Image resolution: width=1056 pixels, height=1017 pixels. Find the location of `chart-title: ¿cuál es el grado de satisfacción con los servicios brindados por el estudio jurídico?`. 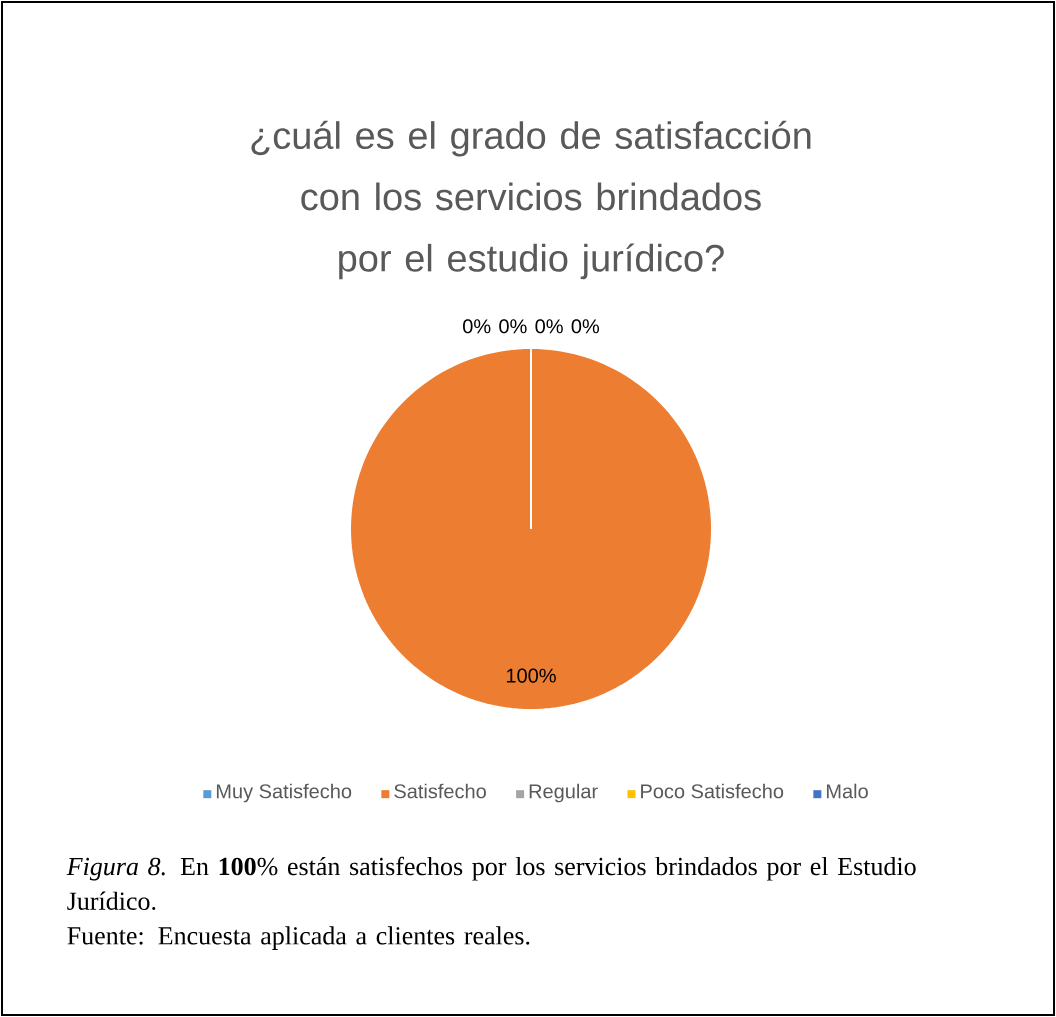

chart-title: ¿cuál es el grado de satisfacción con los servicios brindados por el estudio jurídico? is located at coordinates (531, 200).